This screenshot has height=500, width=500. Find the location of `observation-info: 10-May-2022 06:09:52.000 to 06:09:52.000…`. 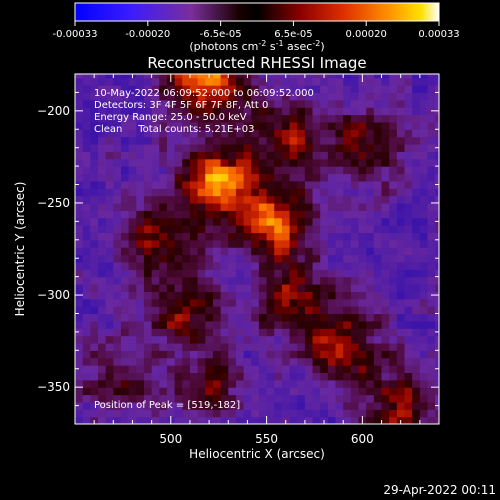

observation-info: 10-May-2022 06:09:52.000 to 06:09:52.000… is located at coordinates (204, 111).